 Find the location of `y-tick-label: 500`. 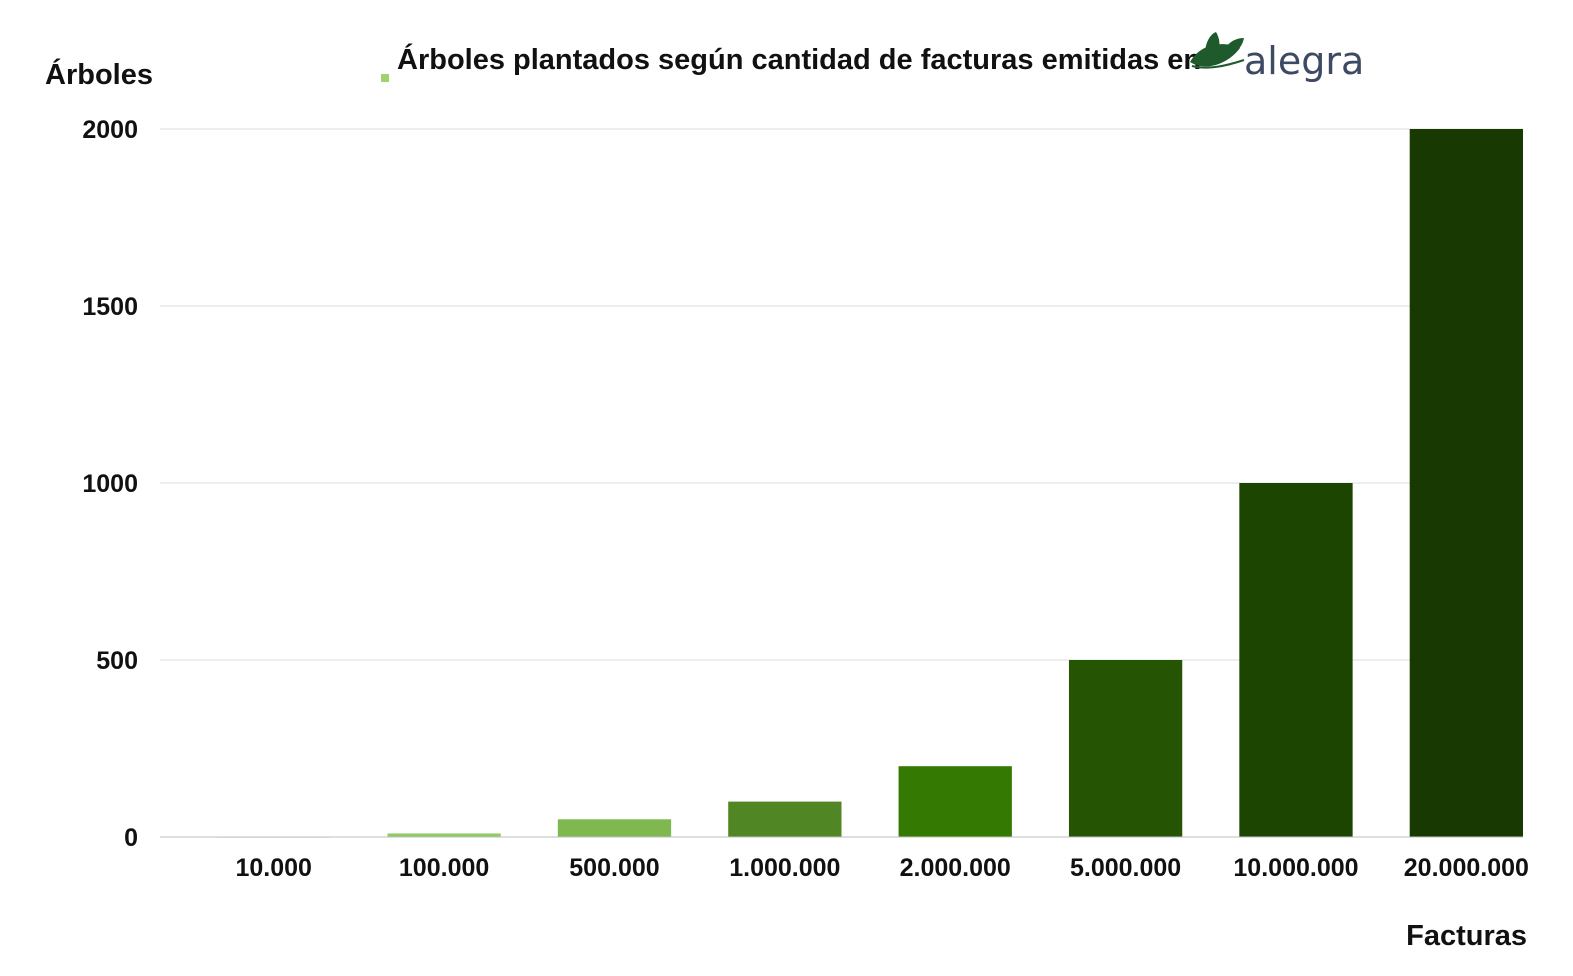

y-tick-label: 500 is located at coordinates (117, 661).